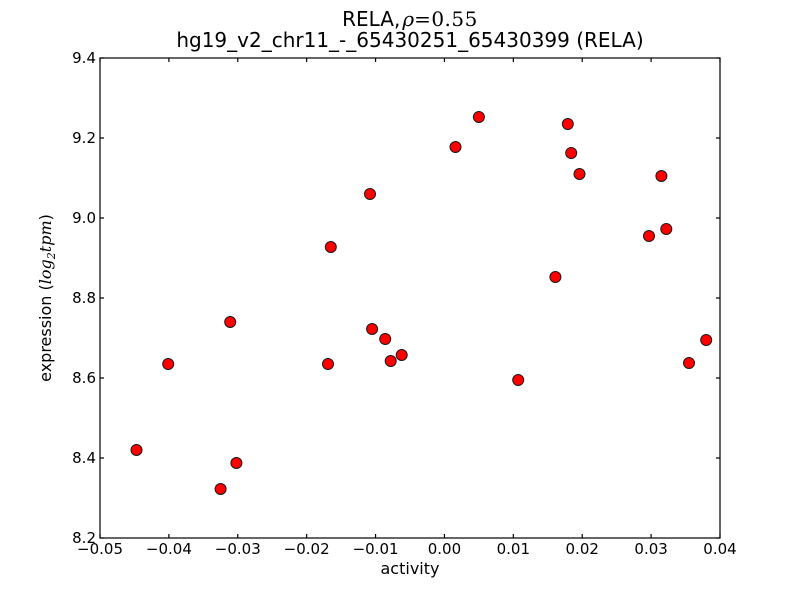  I want to click on y-tick-label: 8.4, so click(84, 458).